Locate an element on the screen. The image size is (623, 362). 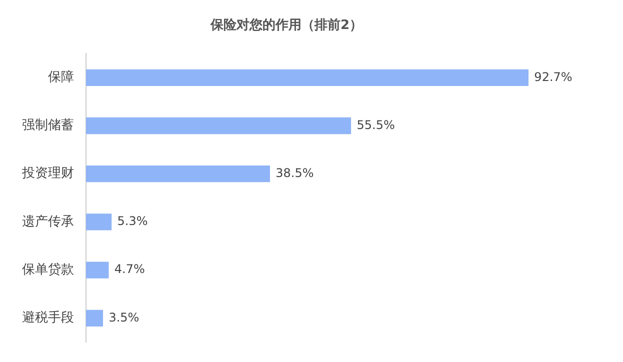
data-label: 3.5% is located at coordinates (124, 317).